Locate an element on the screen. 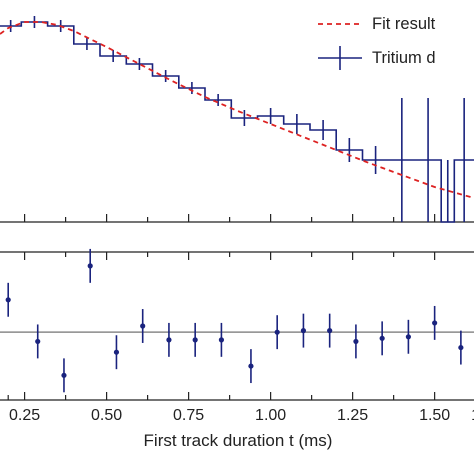 This screenshot has width=474, height=474. x-tick-label: 1.25 is located at coordinates (352, 415).